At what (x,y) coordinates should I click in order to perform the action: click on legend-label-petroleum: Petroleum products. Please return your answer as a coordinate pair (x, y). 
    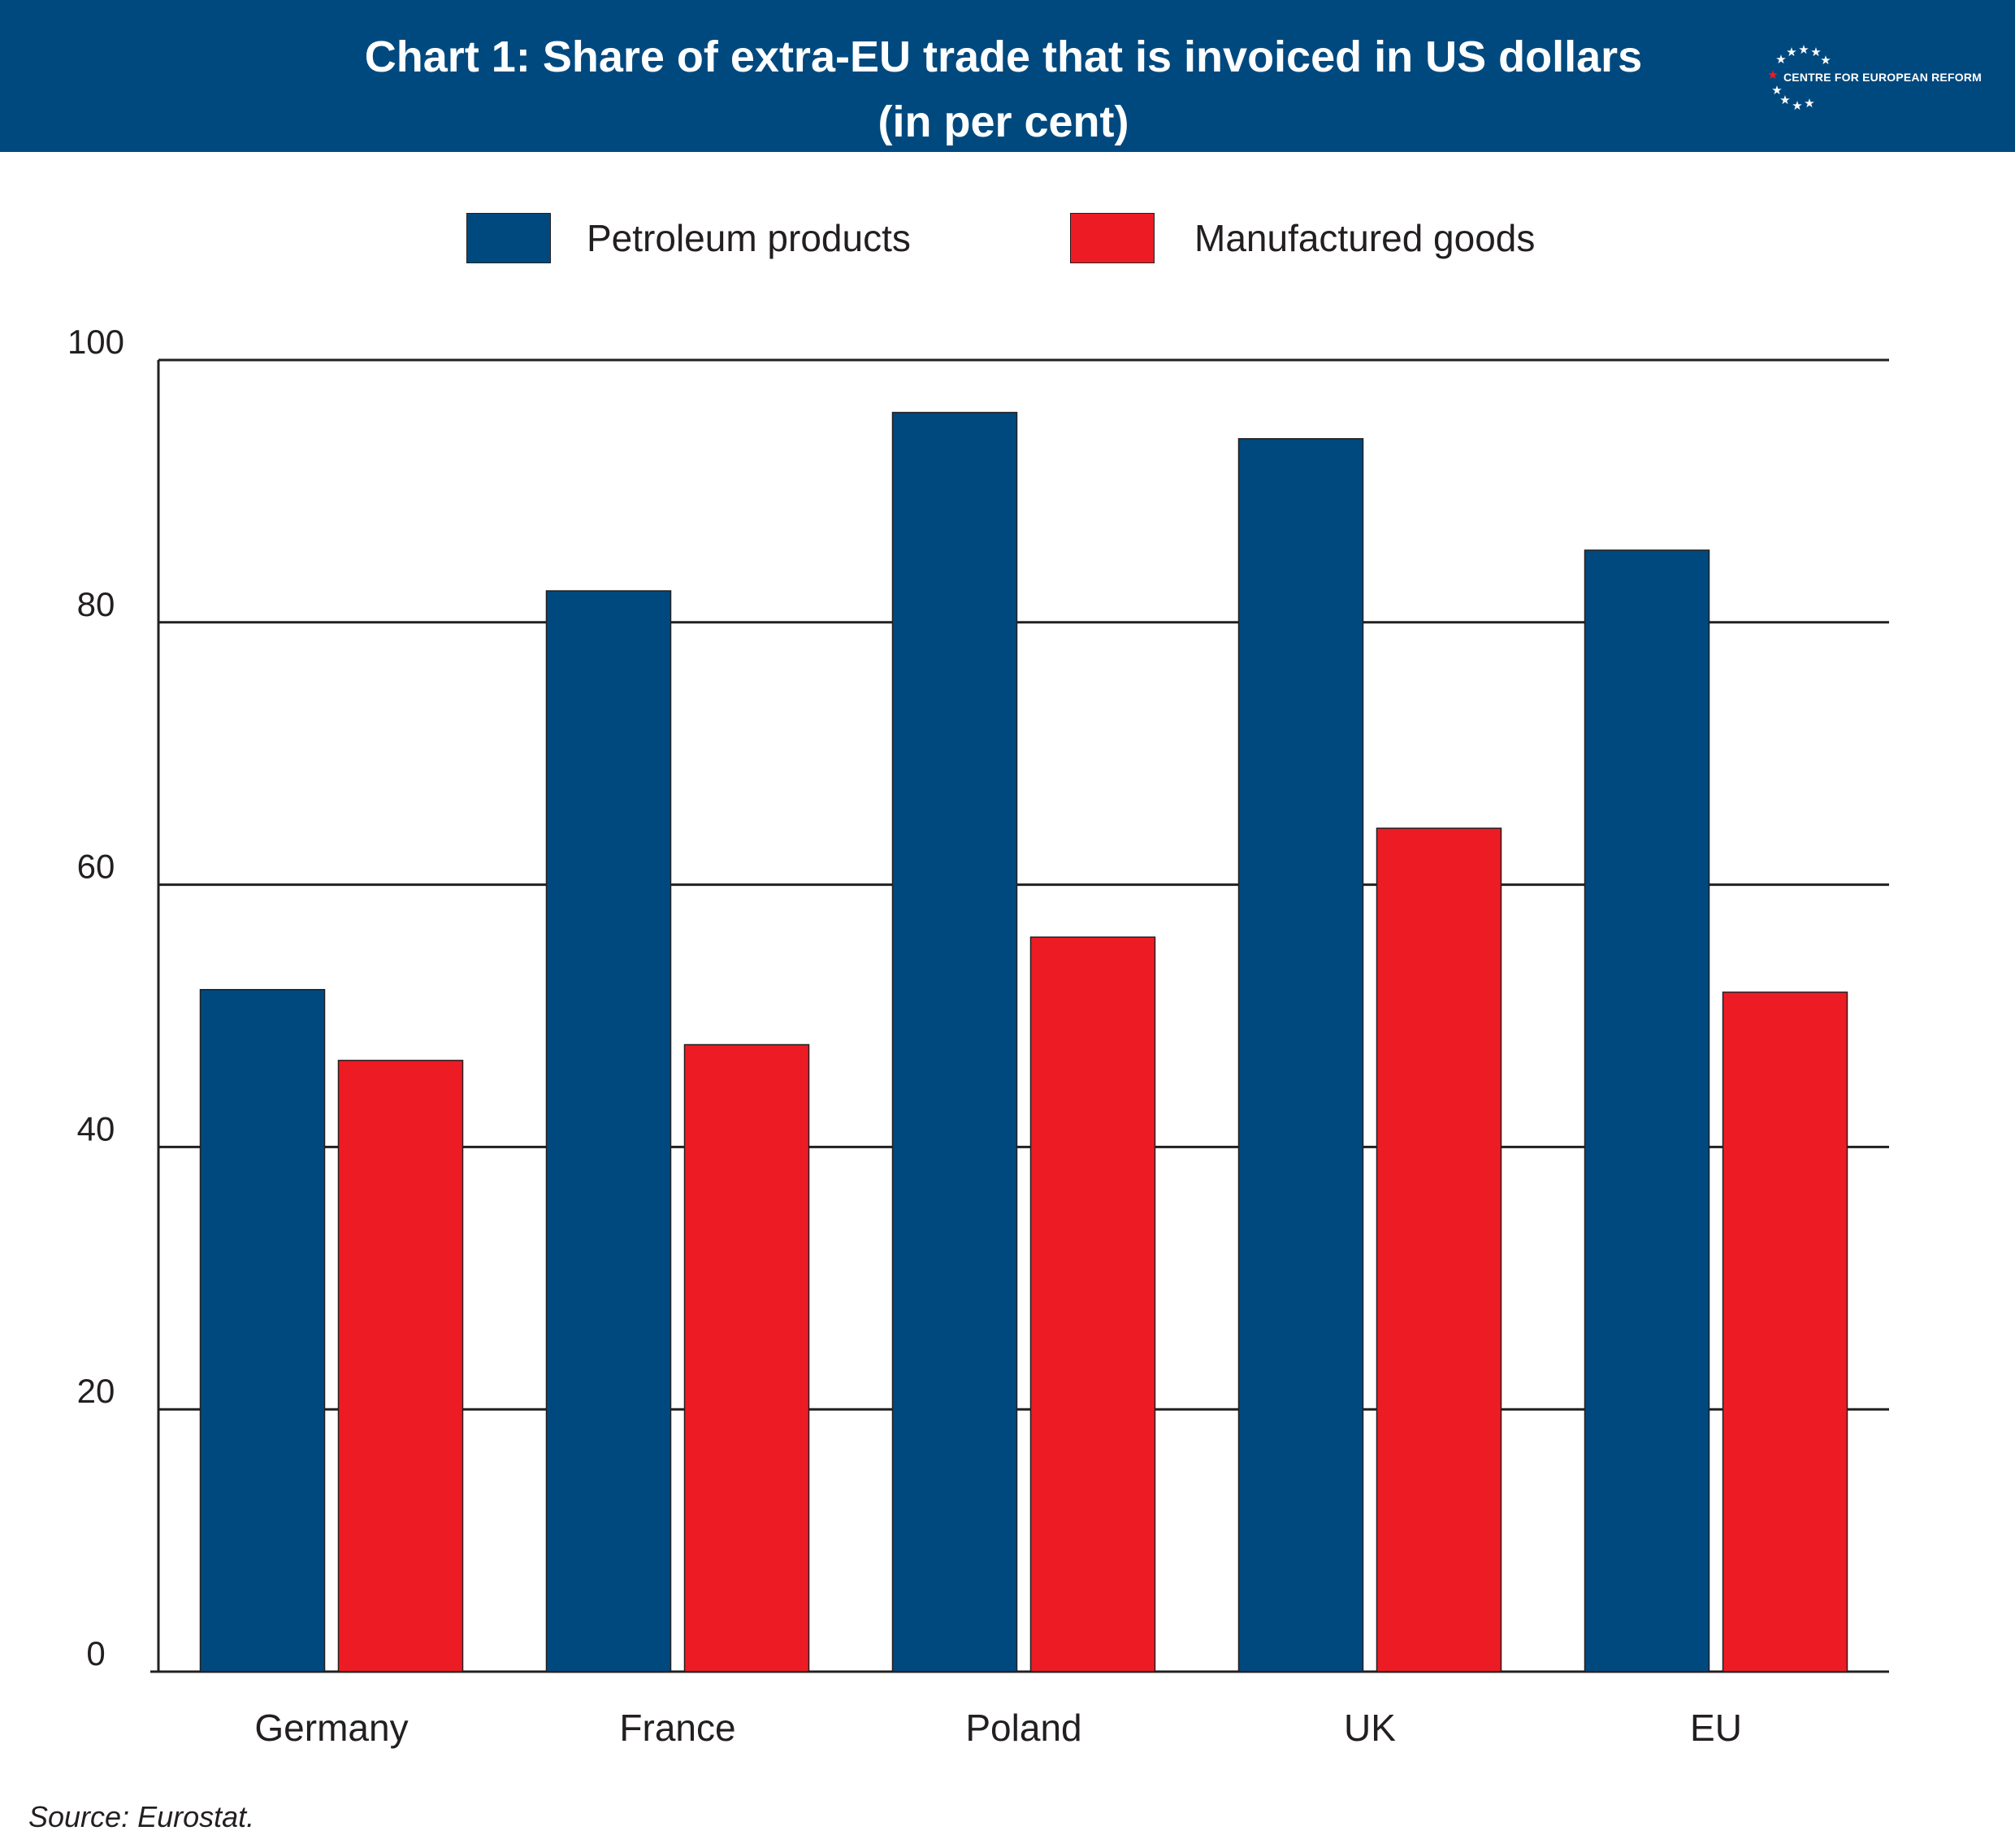
    Looking at the image, I should click on (749, 238).